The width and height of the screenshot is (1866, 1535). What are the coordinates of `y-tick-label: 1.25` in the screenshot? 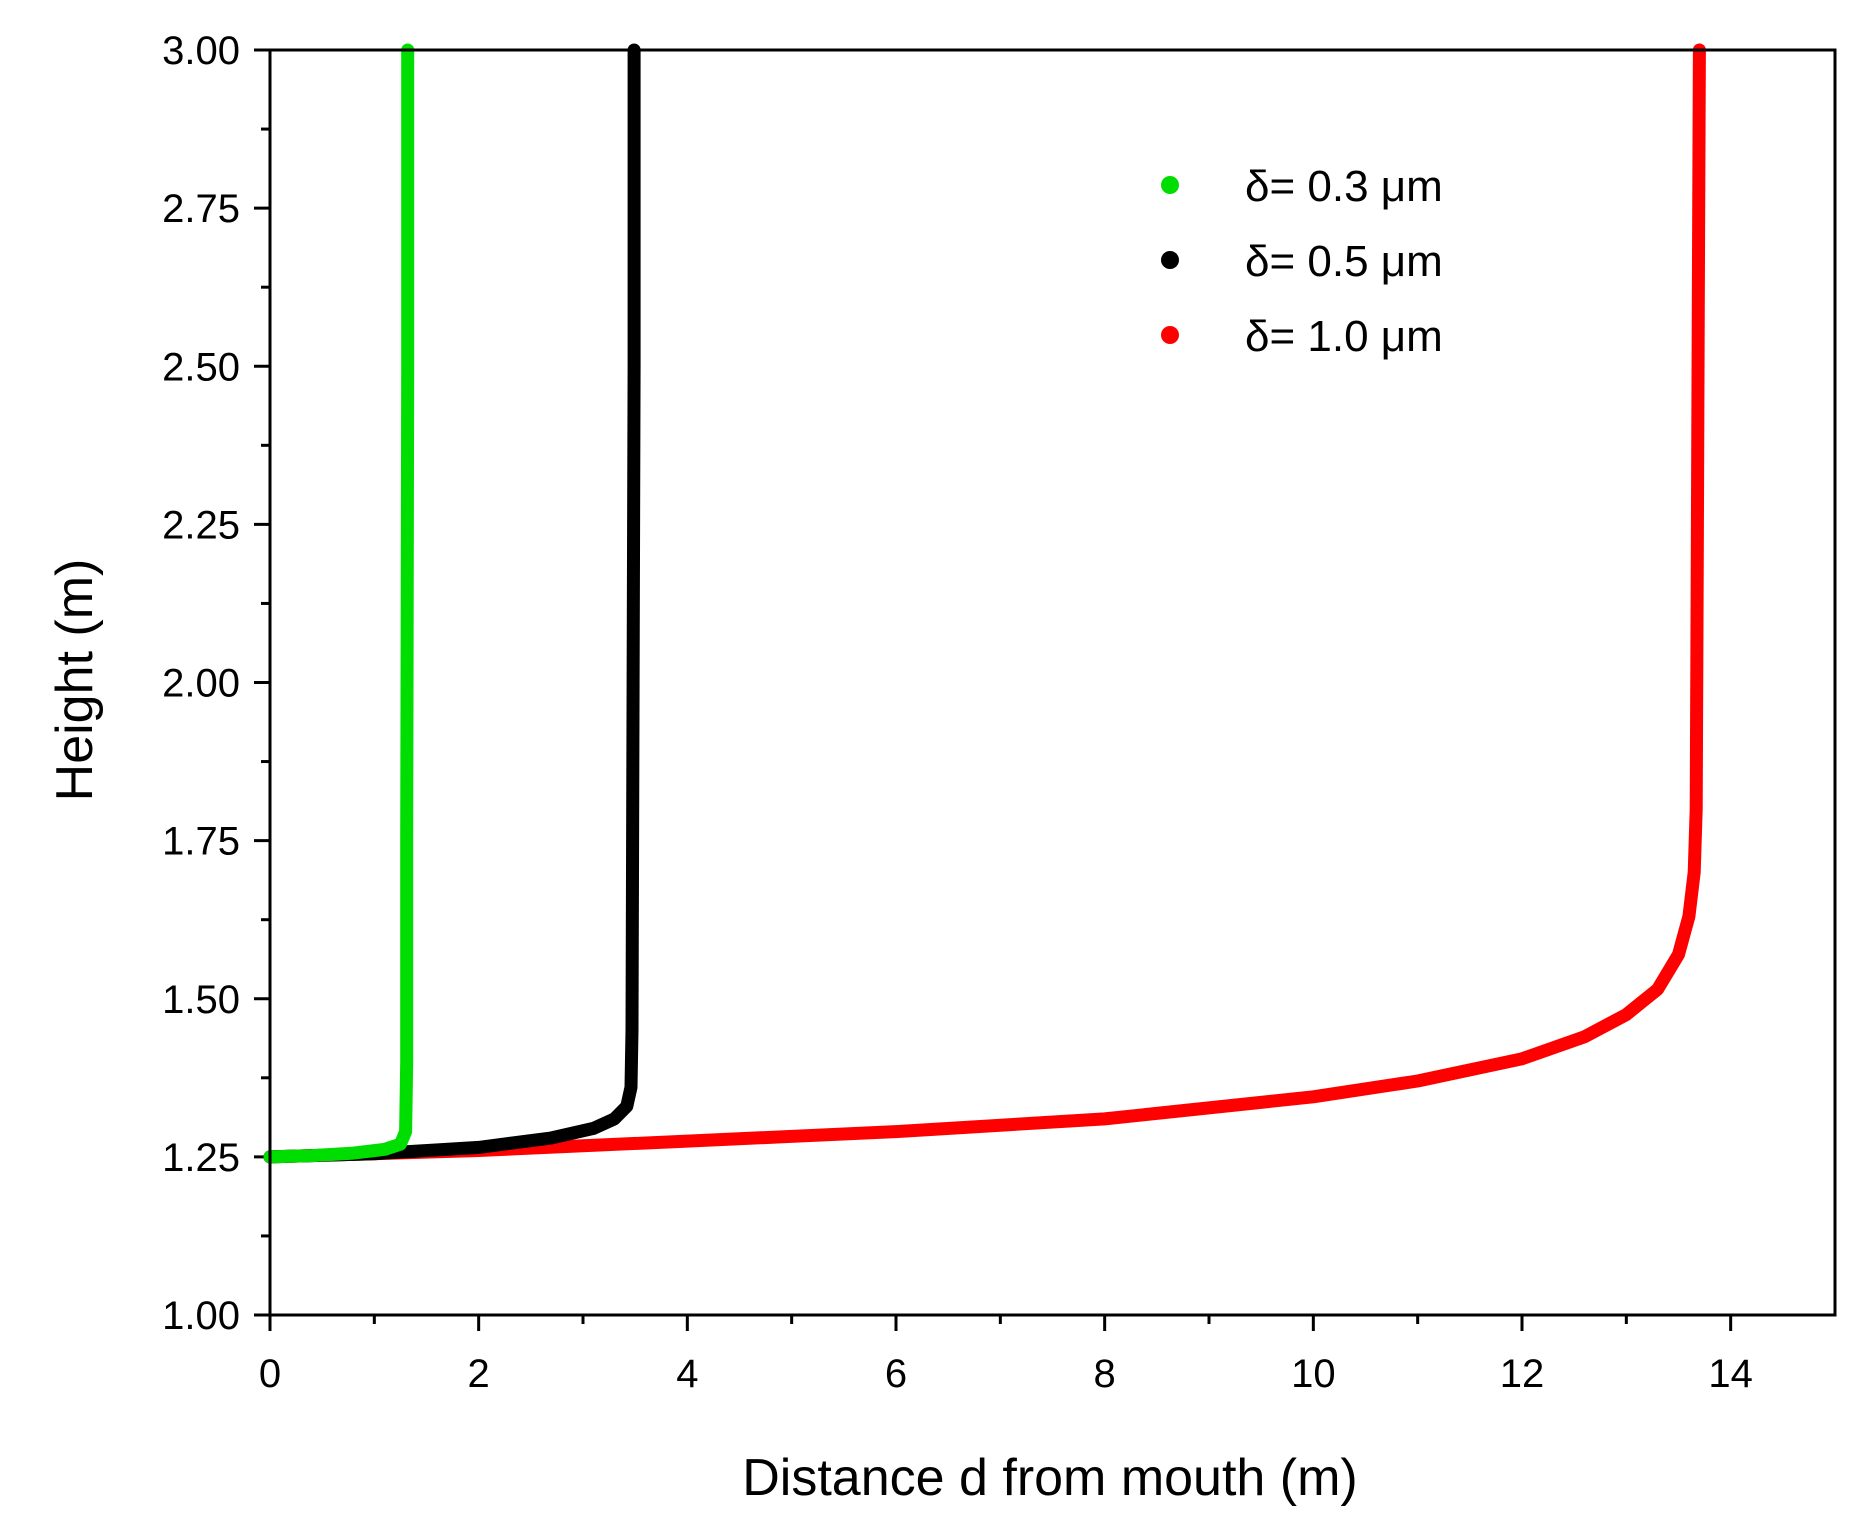 It's located at (201, 1158).